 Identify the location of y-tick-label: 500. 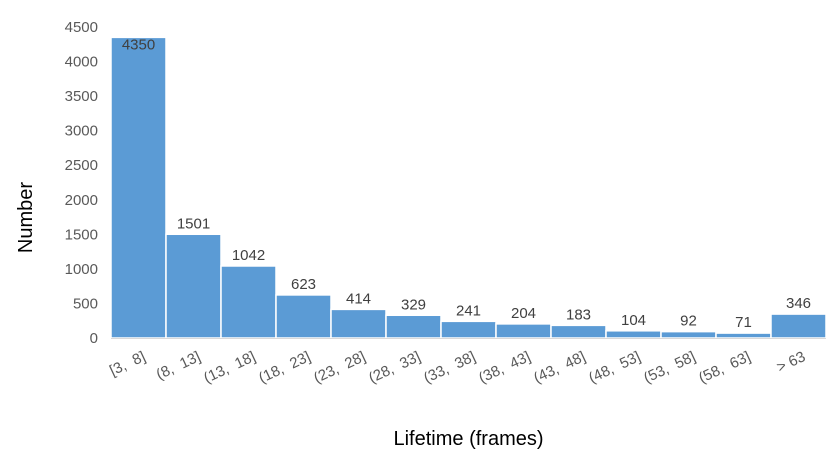
(85, 303).